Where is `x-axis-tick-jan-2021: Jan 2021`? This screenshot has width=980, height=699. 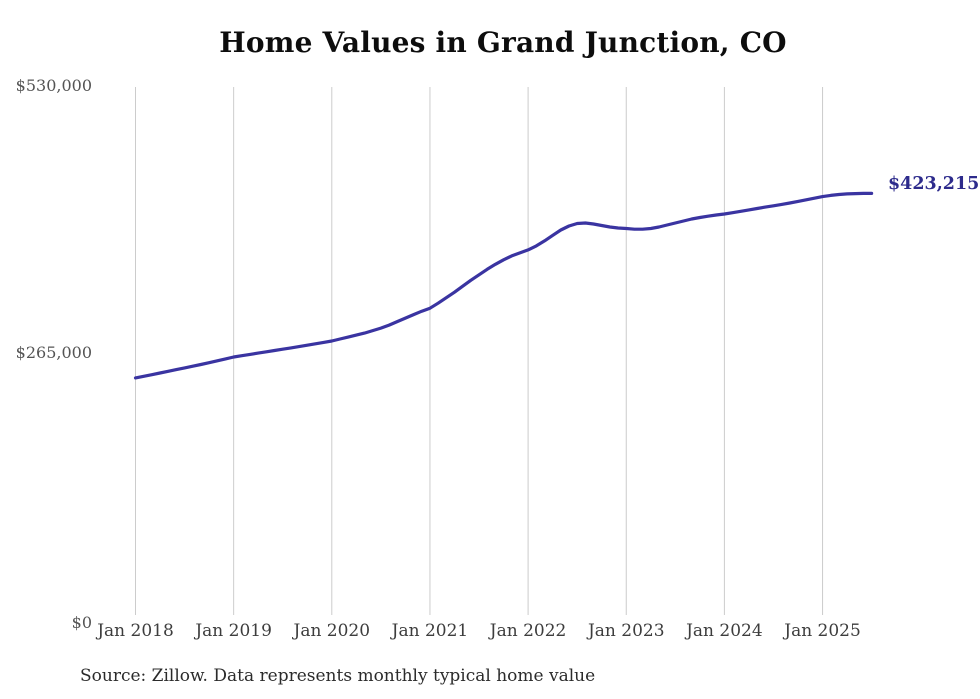 x-axis-tick-jan-2021: Jan 2021 is located at coordinates (430, 631).